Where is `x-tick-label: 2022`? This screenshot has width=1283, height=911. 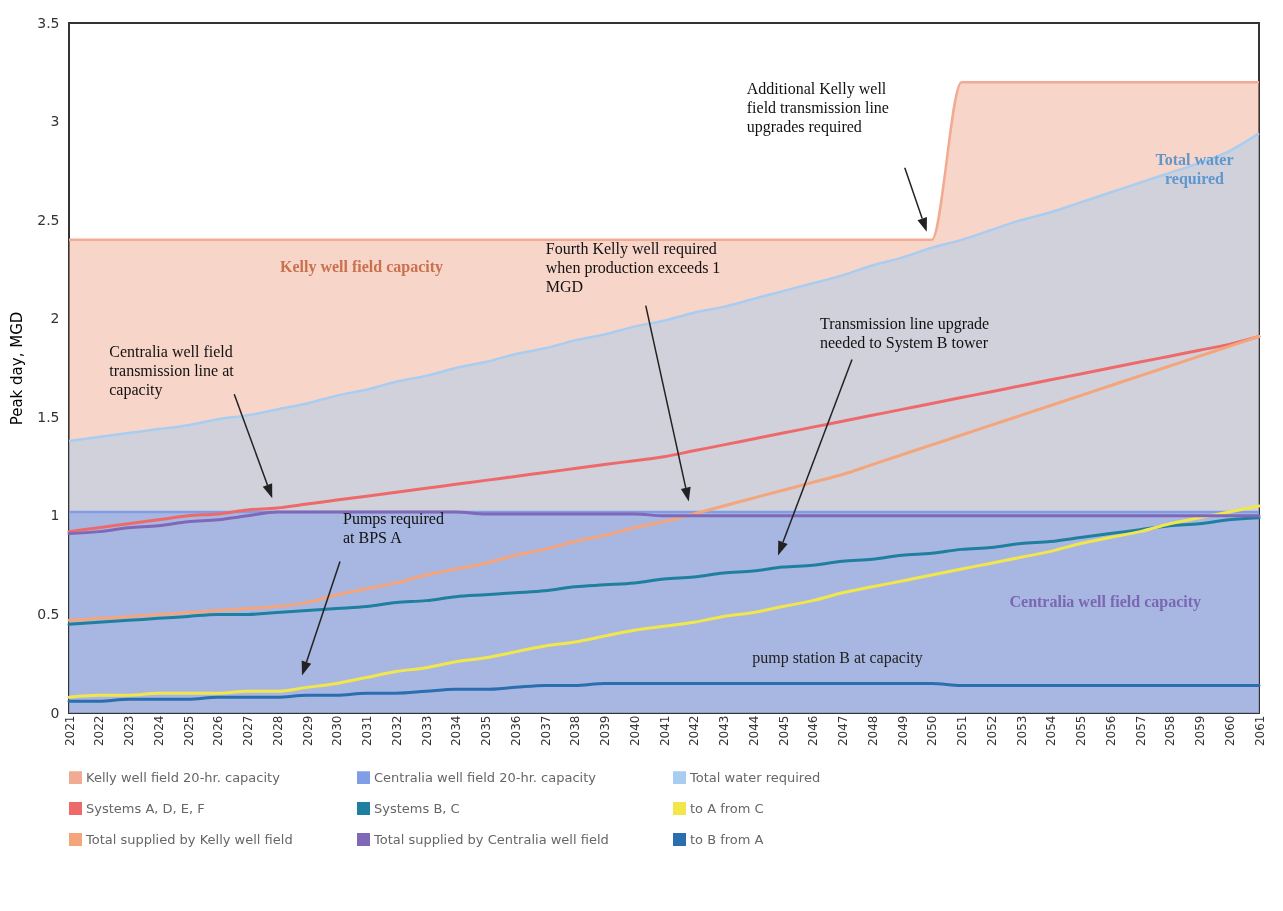
x-tick-label: 2022 is located at coordinates (99, 731).